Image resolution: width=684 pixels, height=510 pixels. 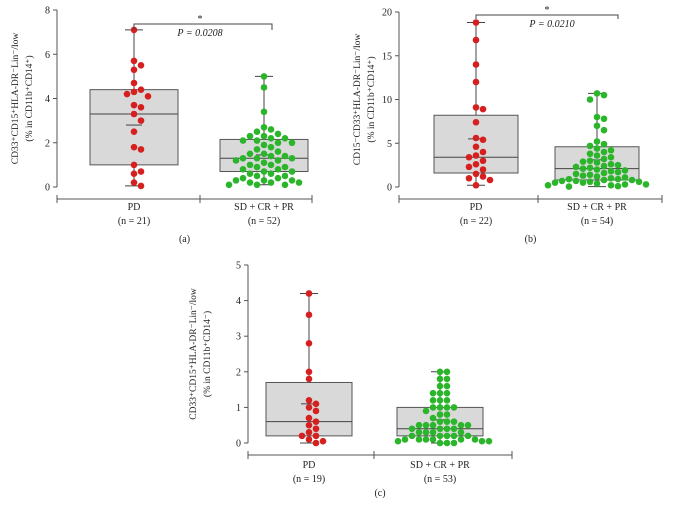 What do you see at coordinates (547, 10) in the screenshot?
I see `significance-star: *` at bounding box center [547, 10].